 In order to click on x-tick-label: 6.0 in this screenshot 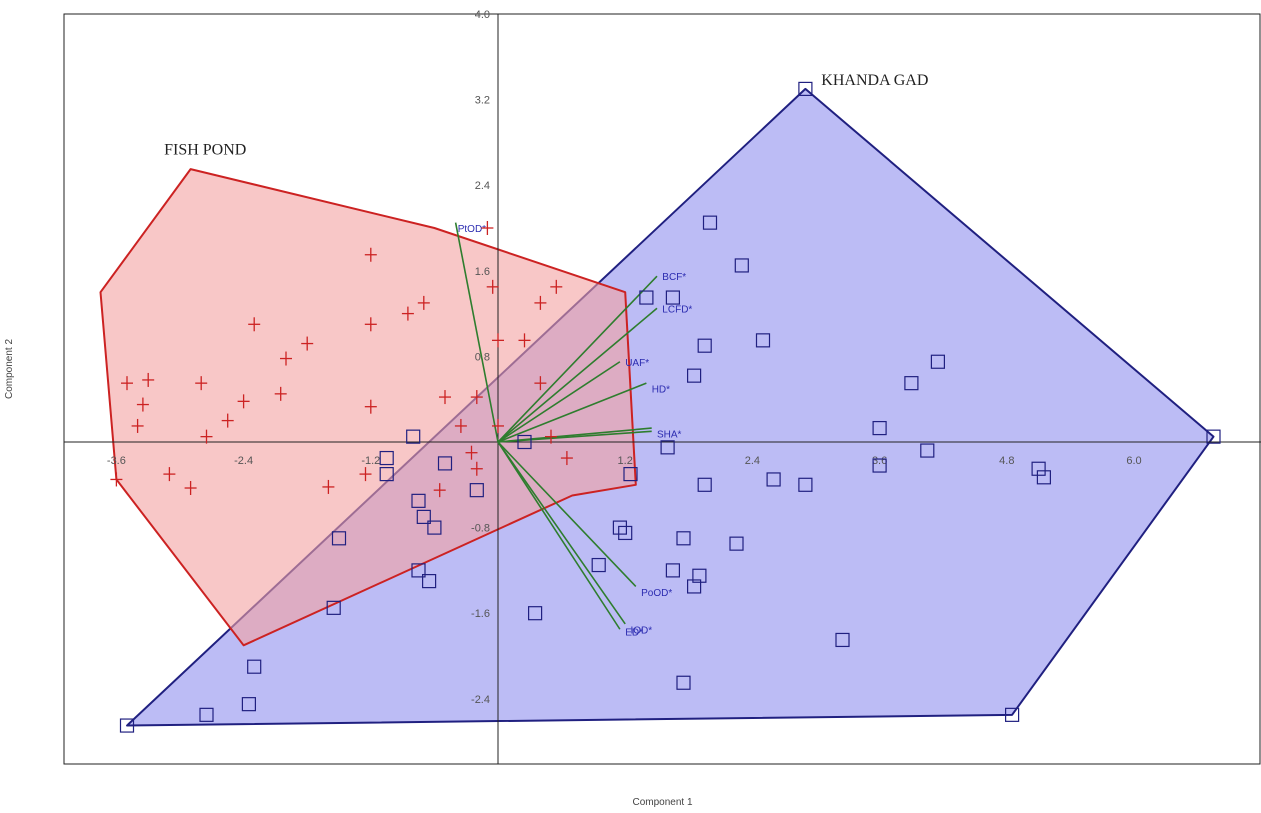, I will do `click(1133, 461)`.